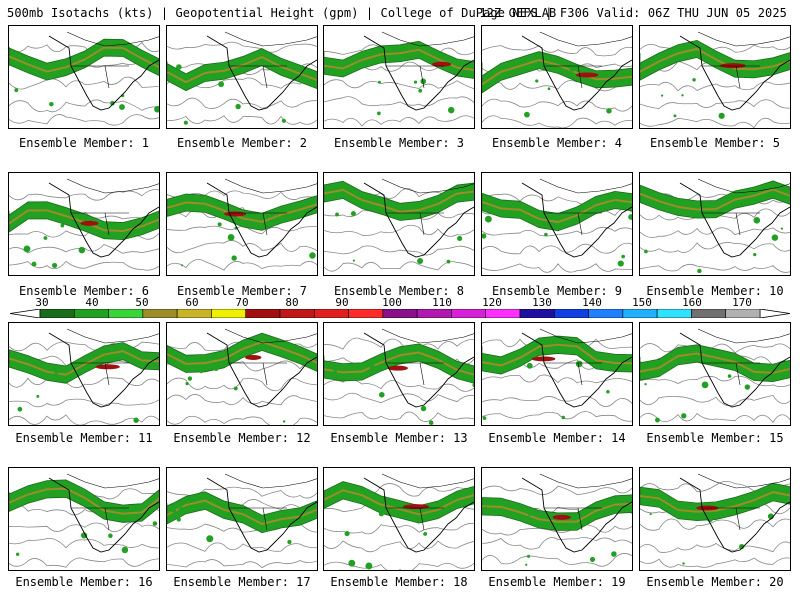  What do you see at coordinates (399, 438) in the screenshot?
I see `ensemble-member-label: Ensemble Member: 13` at bounding box center [399, 438].